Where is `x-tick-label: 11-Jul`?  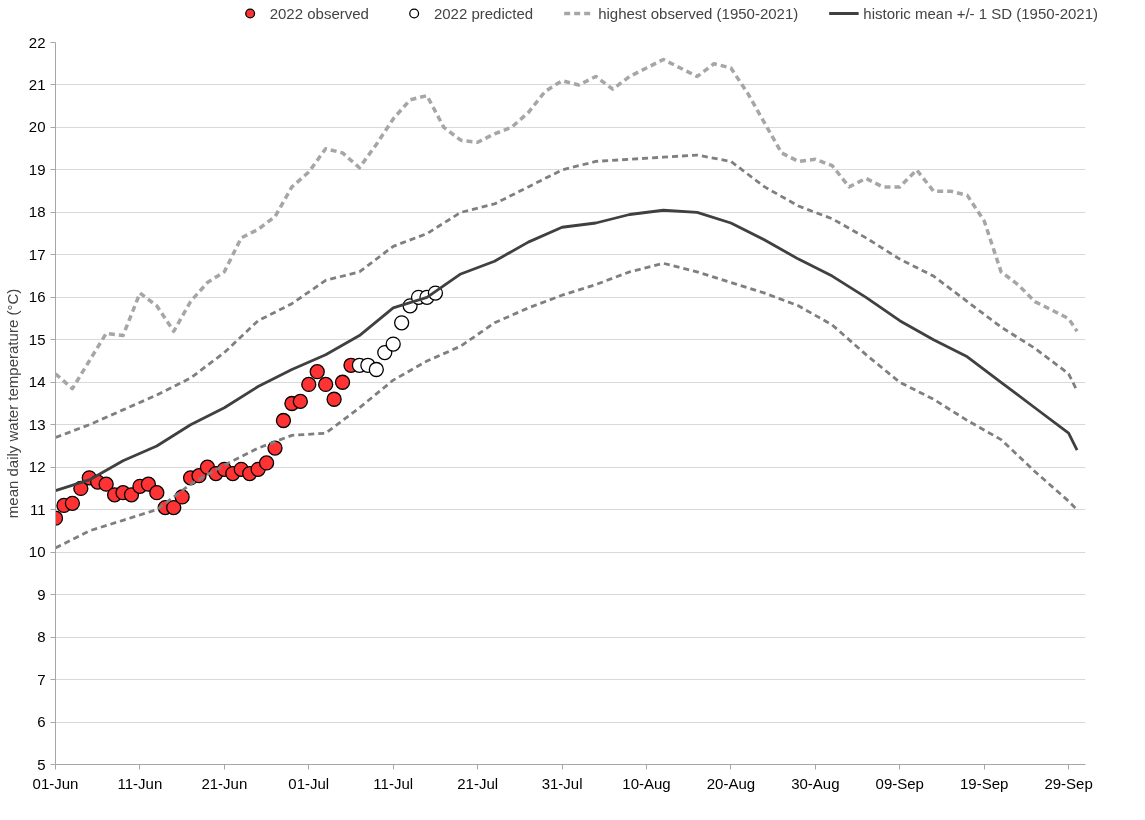
x-tick-label: 11-Jul is located at coordinates (393, 783).